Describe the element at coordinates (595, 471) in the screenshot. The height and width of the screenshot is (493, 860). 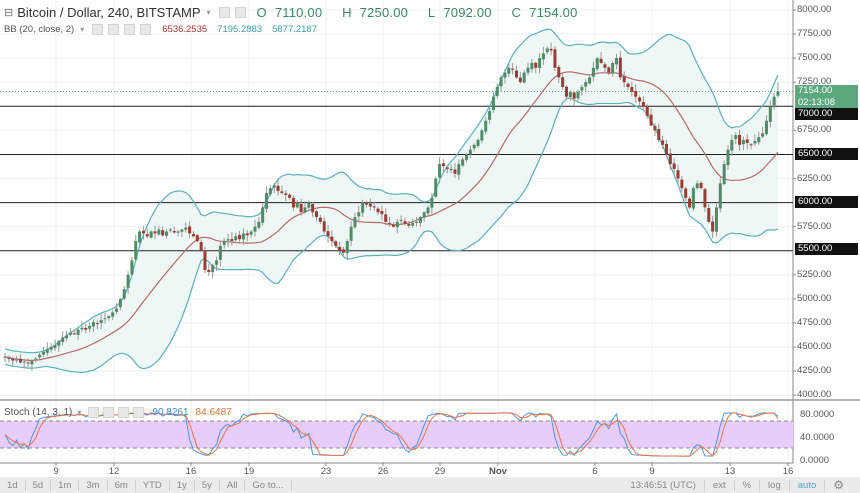
I see `time-tick: 6` at that location.